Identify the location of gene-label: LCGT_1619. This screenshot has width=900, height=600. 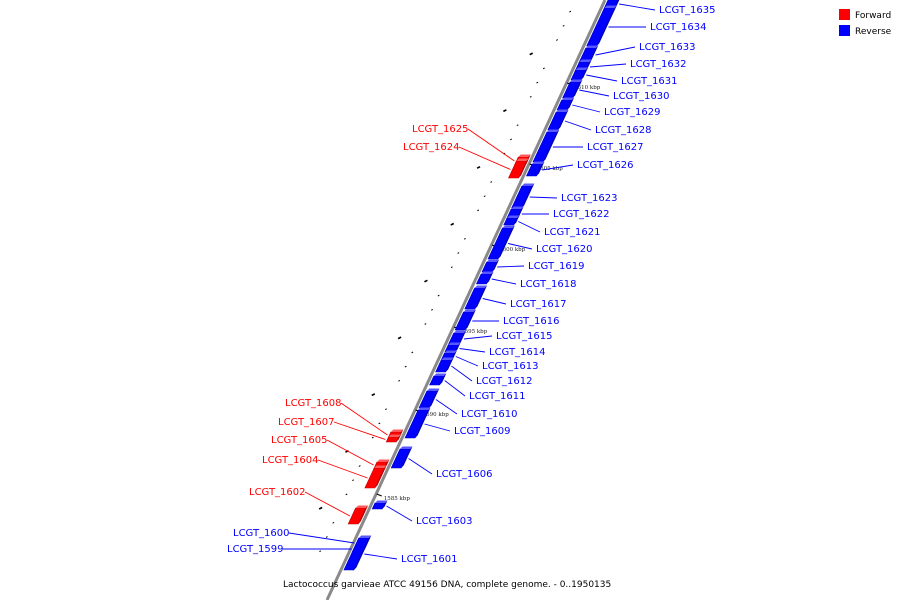
(556, 266).